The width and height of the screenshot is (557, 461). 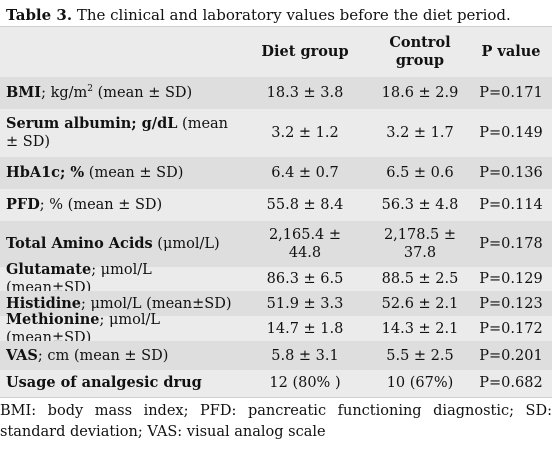 What do you see at coordinates (511, 303) in the screenshot?
I see `p-value: P=0.123` at bounding box center [511, 303].